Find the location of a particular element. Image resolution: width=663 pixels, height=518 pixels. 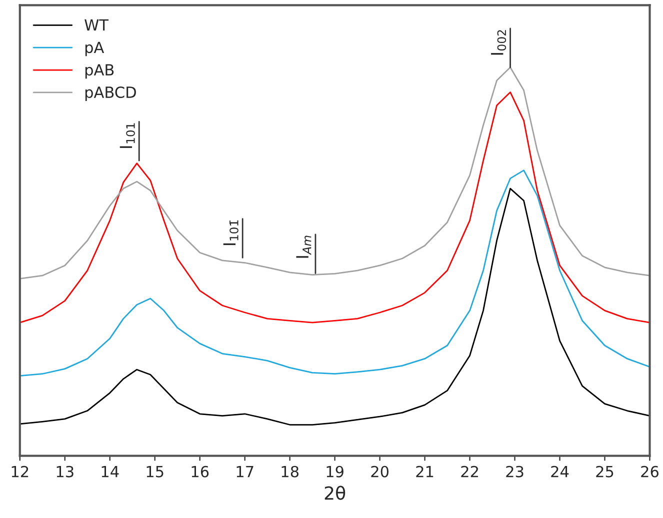

x-tick-label: 16 is located at coordinates (200, 472).